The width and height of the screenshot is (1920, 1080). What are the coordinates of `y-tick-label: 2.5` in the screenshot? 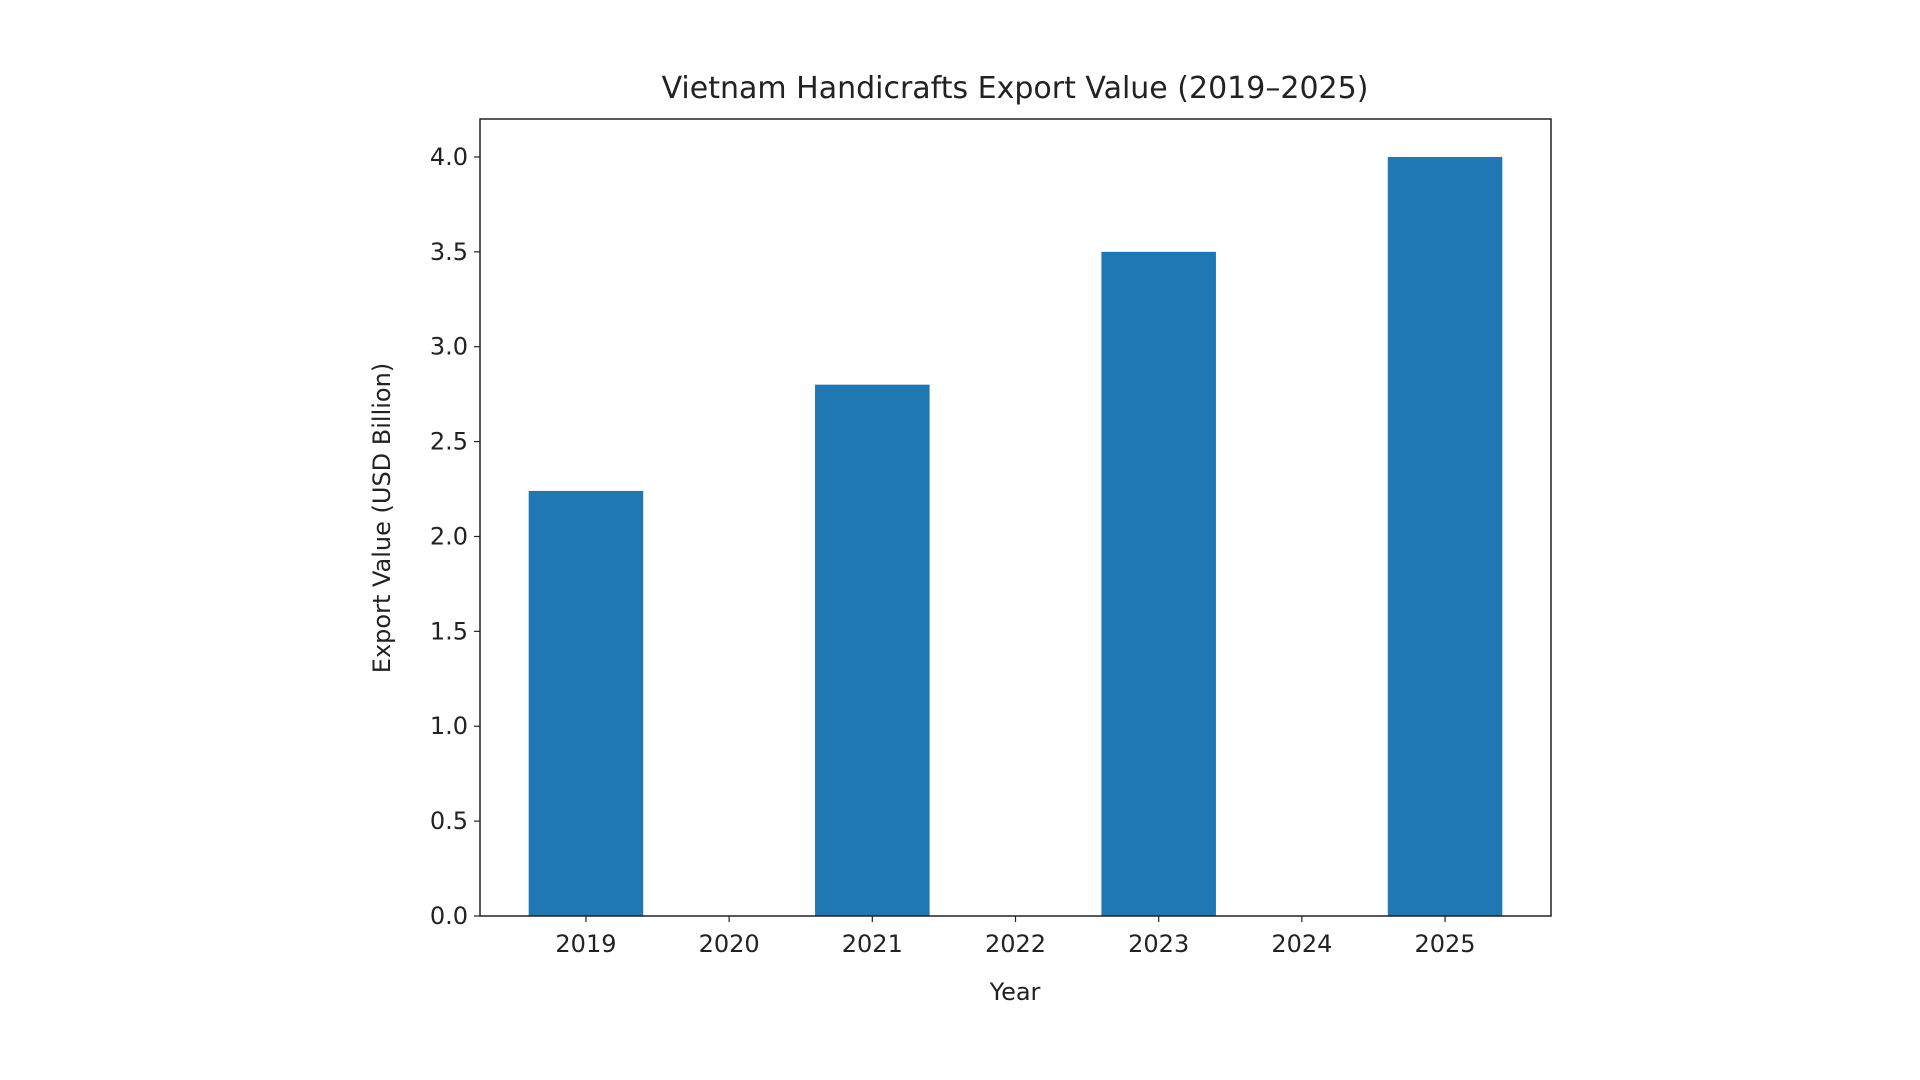 It's located at (449, 442).